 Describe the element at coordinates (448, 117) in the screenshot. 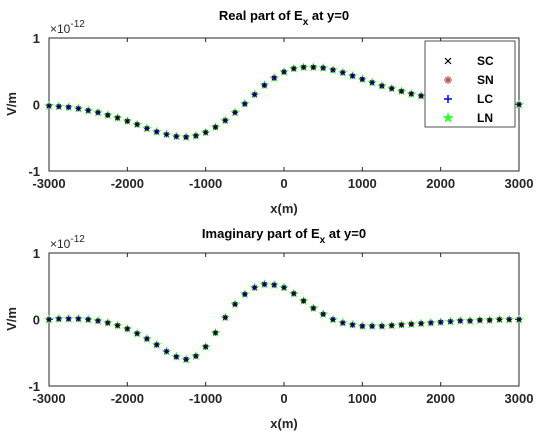

I see `legend-symbol-ln` at that location.